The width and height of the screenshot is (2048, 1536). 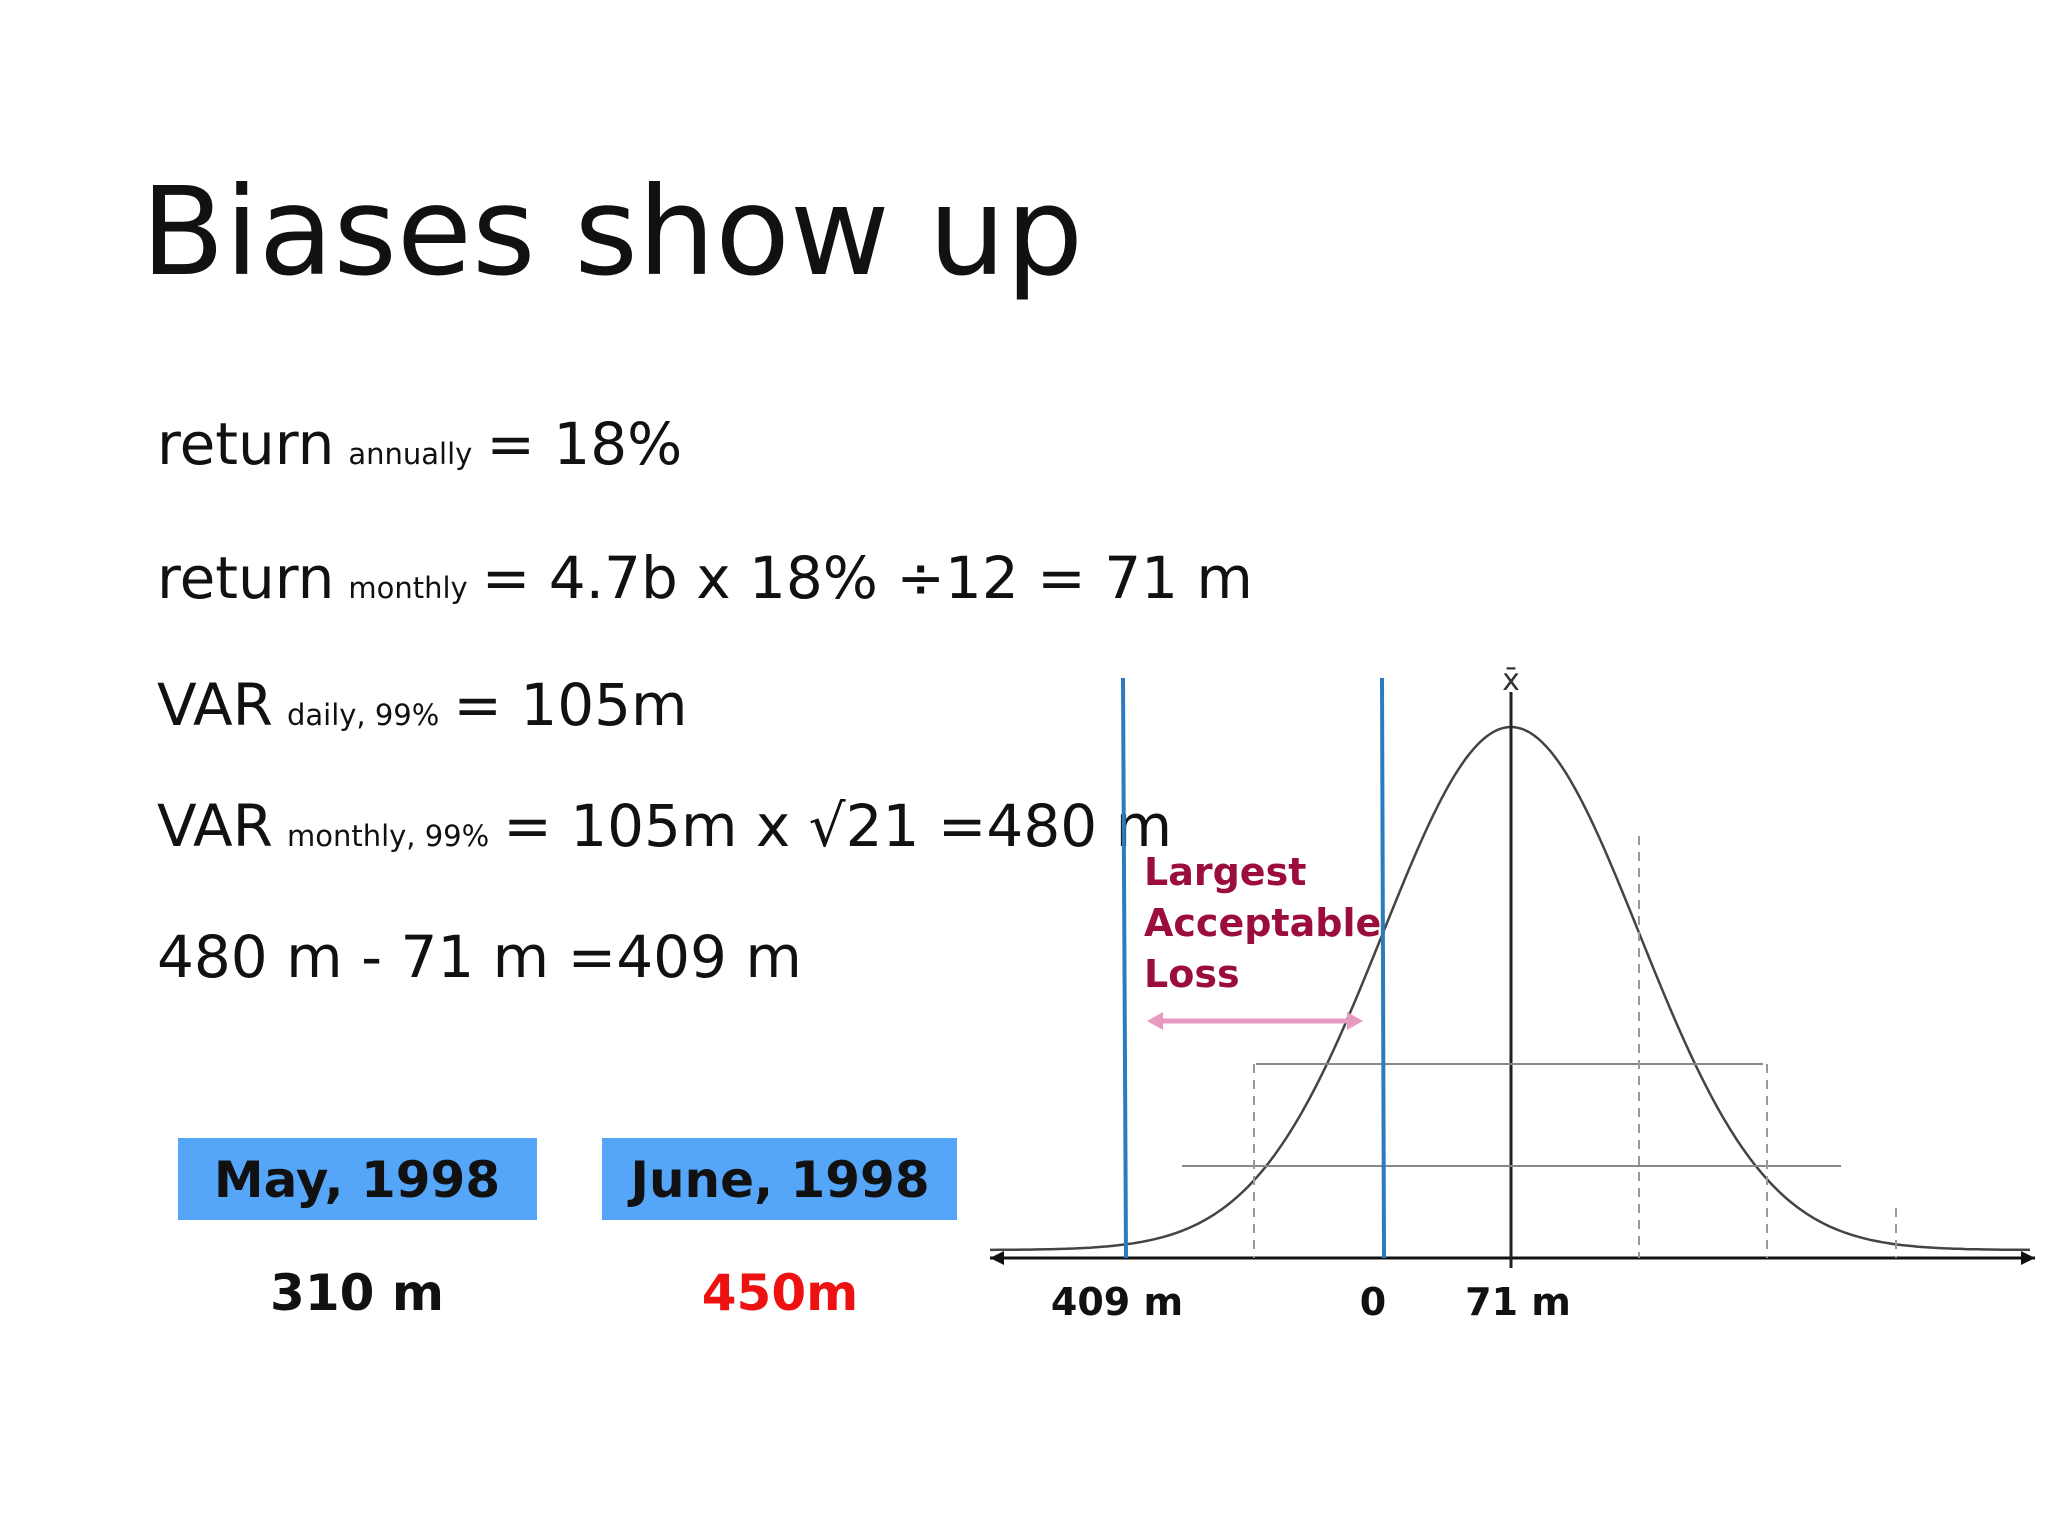 I want to click on note-line: Loss, so click(x=1192, y=974).